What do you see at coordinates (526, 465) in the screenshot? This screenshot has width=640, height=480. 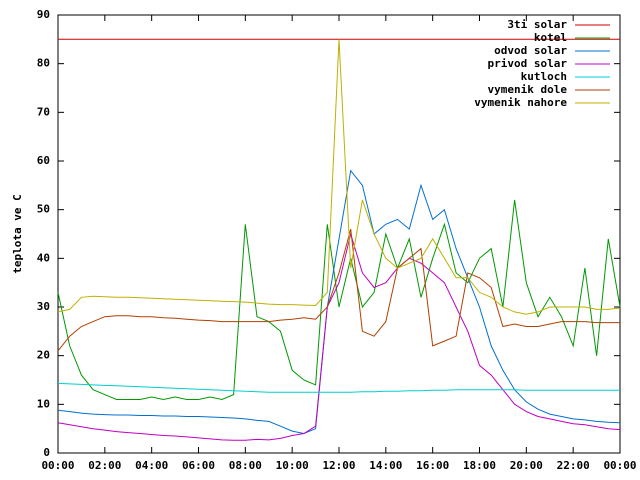 I see `x-tick-label: 20:00` at bounding box center [526, 465].